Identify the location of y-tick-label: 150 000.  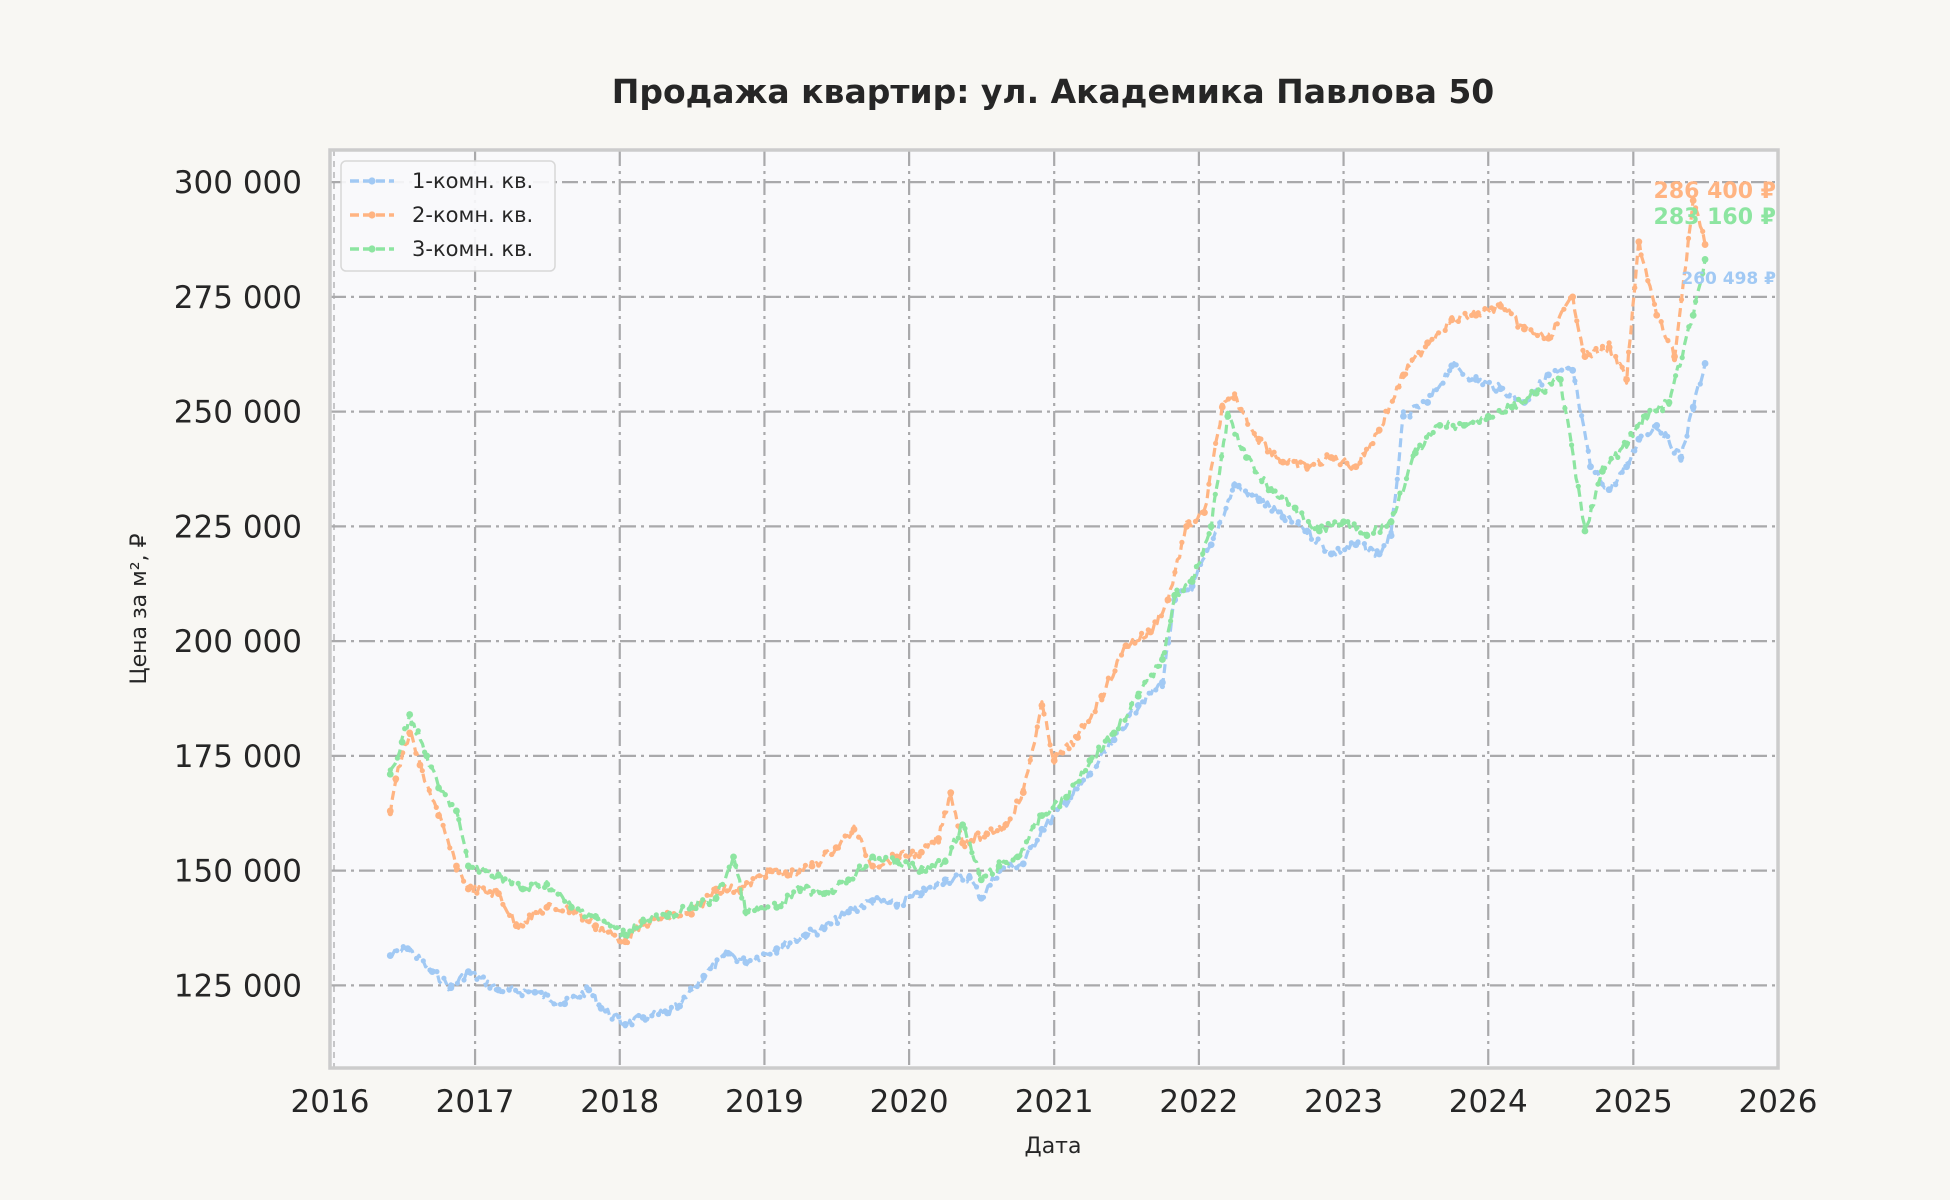
(238, 872).